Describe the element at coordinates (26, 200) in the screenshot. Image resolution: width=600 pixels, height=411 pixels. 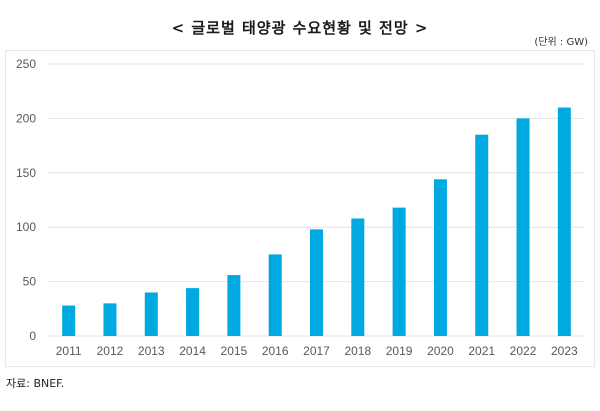
I see `y-axis-ticks: 0 50 100 150 200 250` at that location.